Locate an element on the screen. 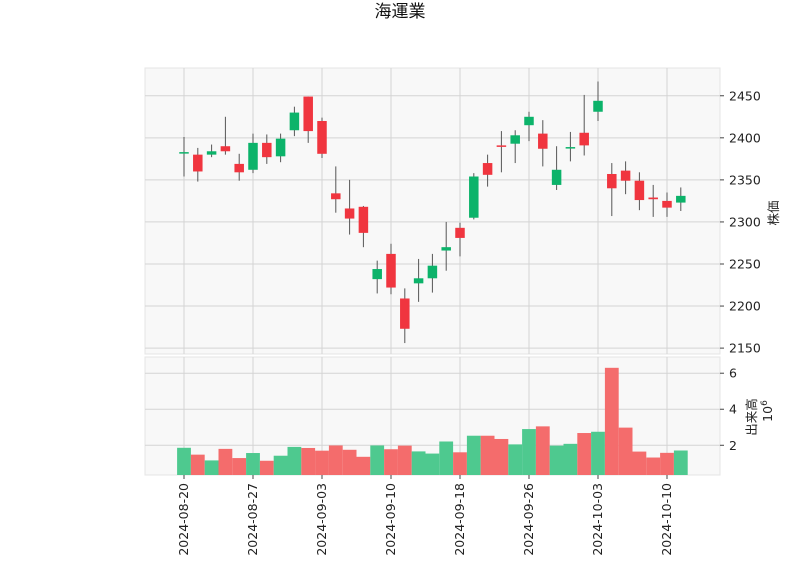  x-tick-label: 2024-09-10 is located at coordinates (390, 519).